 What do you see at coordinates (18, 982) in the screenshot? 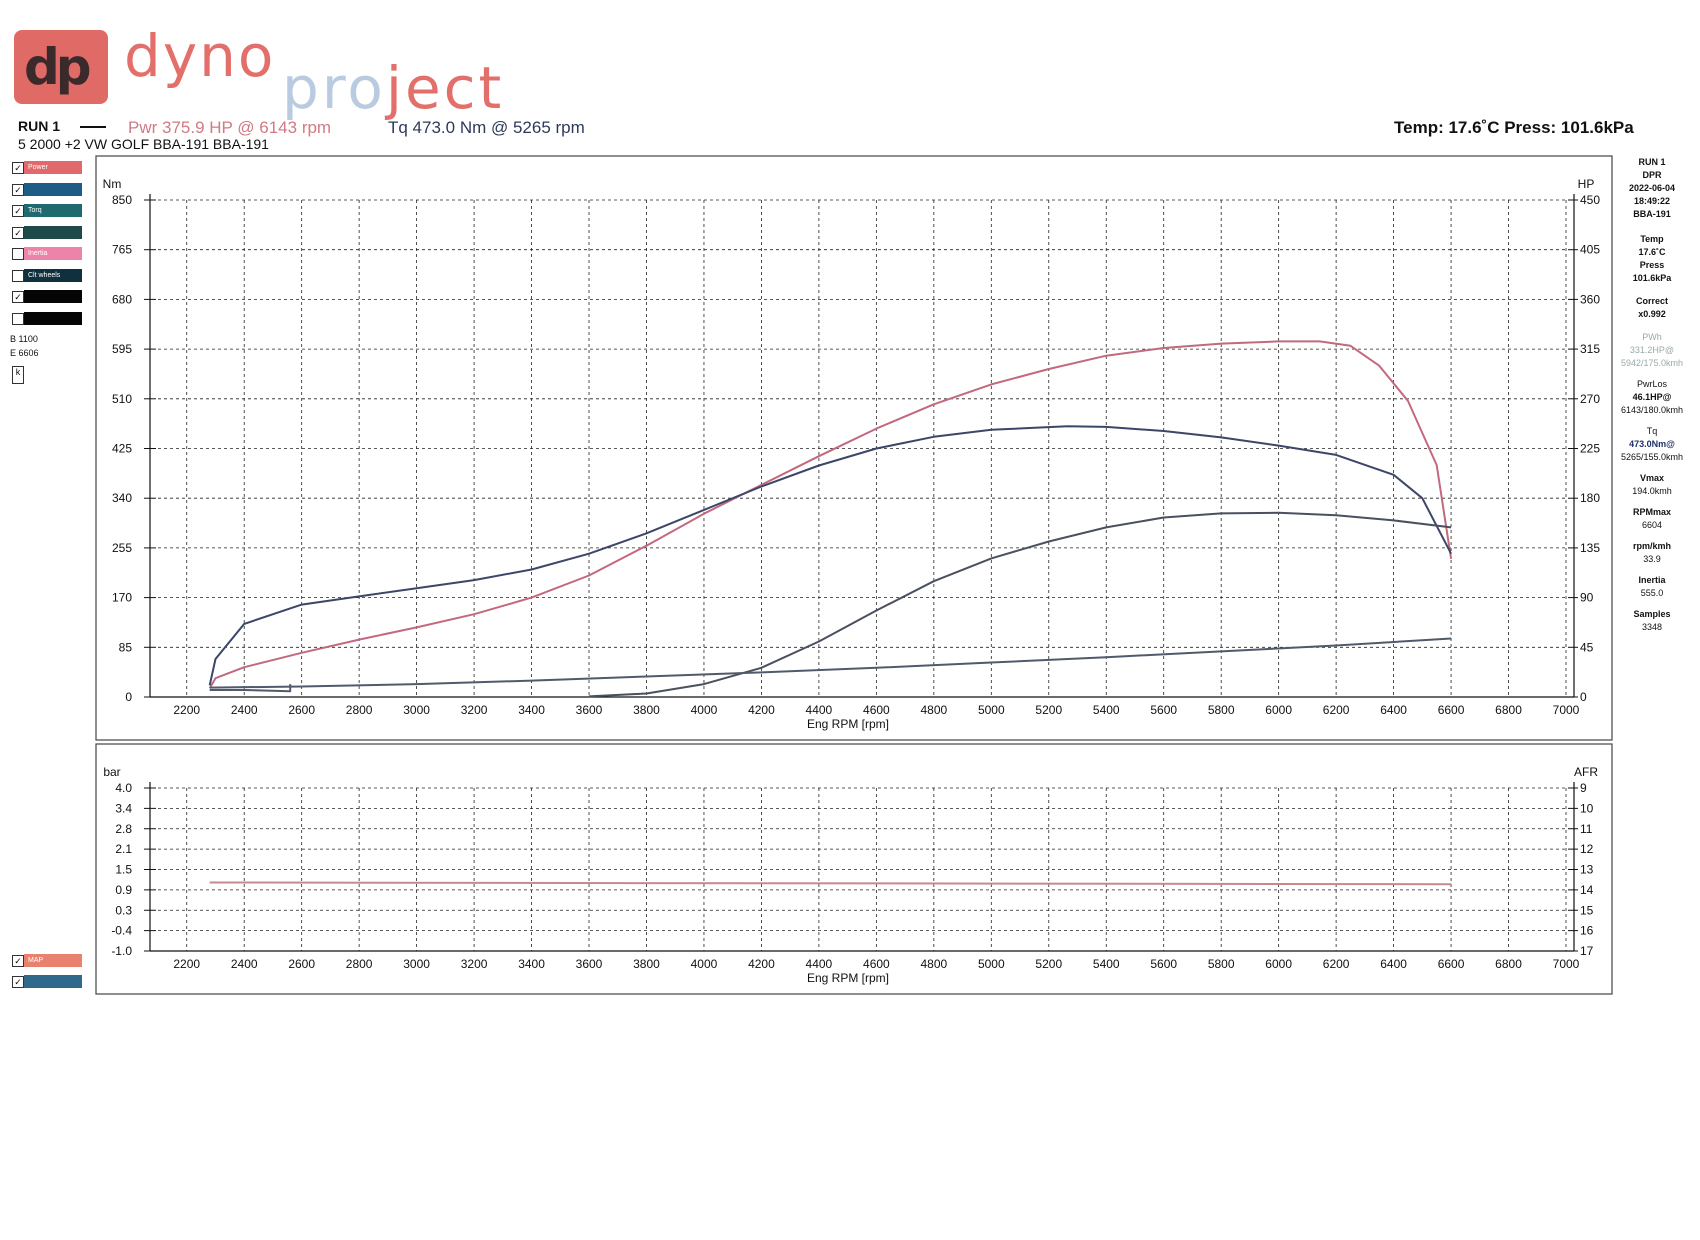
I see `lower-legend-checkbox-1: ✓` at bounding box center [18, 982].